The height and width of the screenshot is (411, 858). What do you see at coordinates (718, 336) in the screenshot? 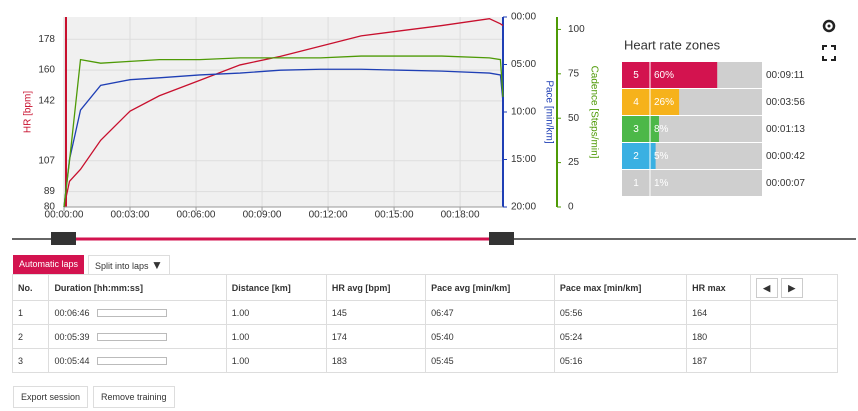
I see `table-cell: 180` at bounding box center [718, 336].